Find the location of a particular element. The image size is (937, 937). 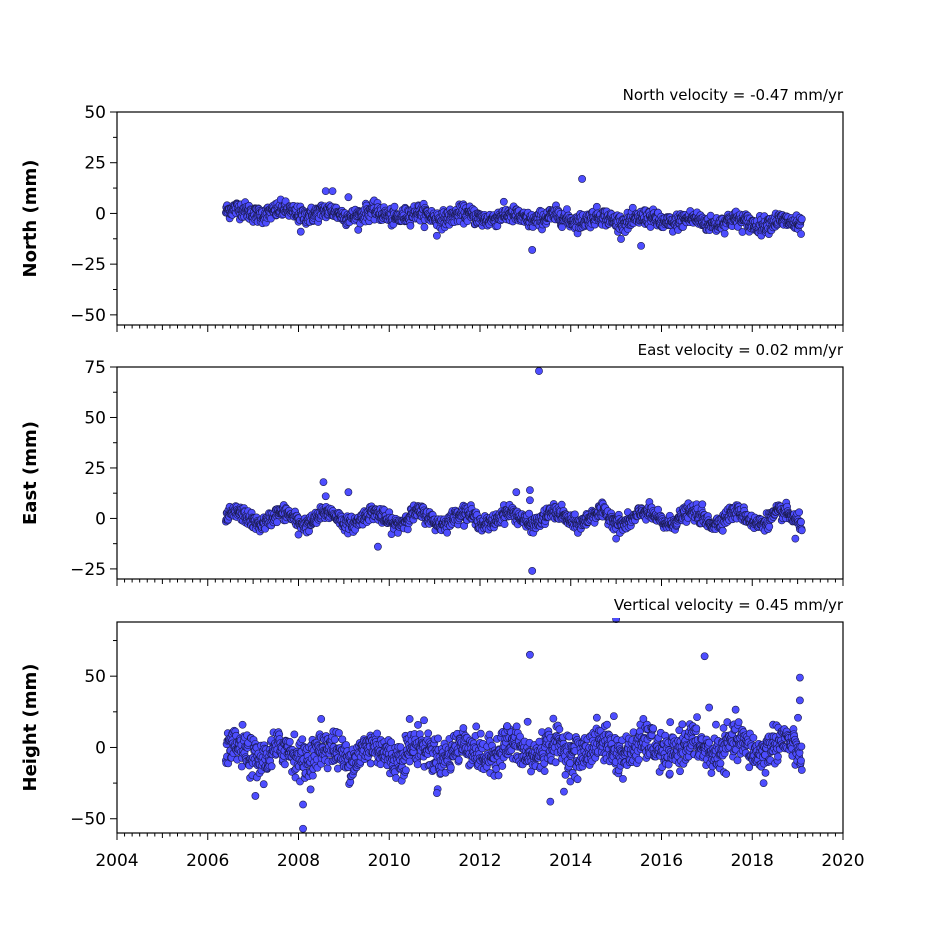

y-tick-label: 75 is located at coordinates (95, 368).